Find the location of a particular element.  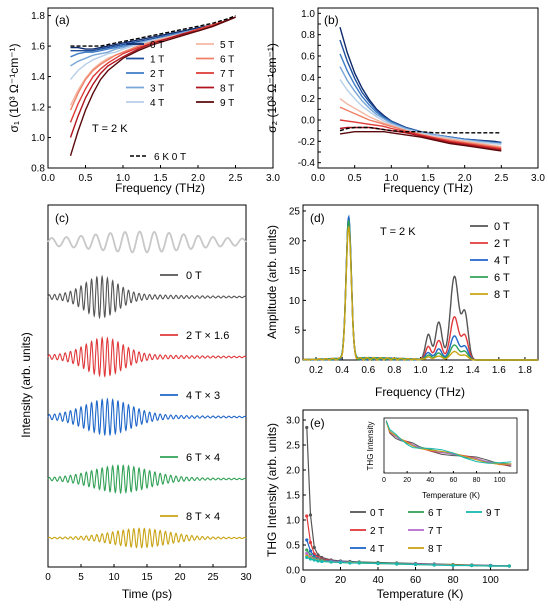

y-tick-label: 0.5 is located at coordinates (293, 546).